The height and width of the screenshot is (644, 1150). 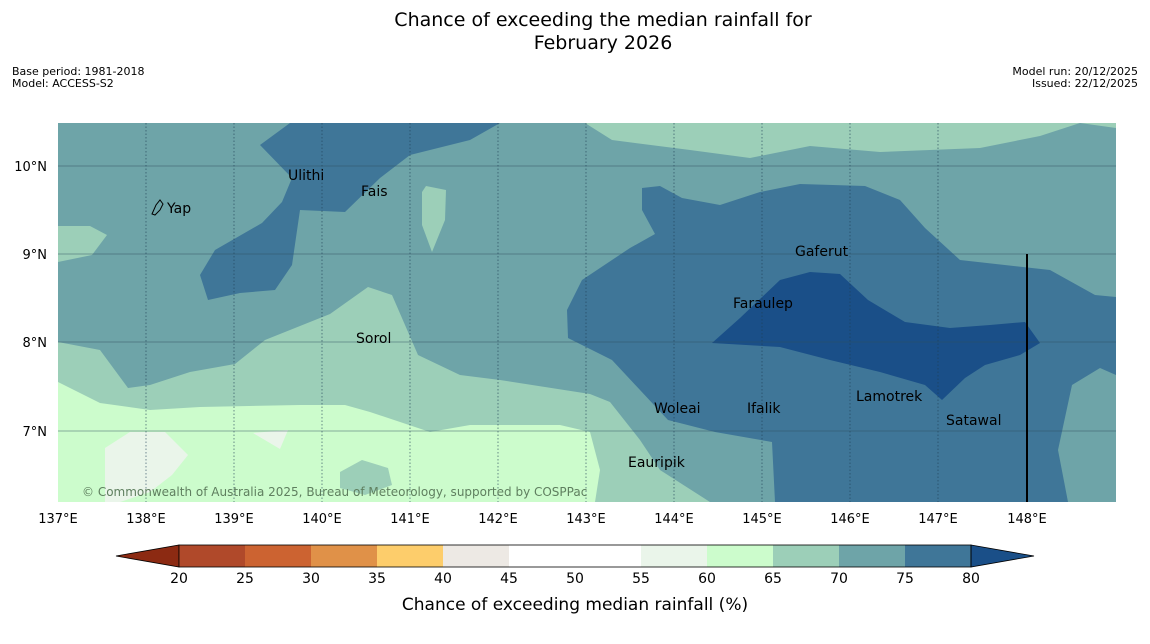 What do you see at coordinates (764, 409) in the screenshot?
I see `place-ifalik: Ifalik` at bounding box center [764, 409].